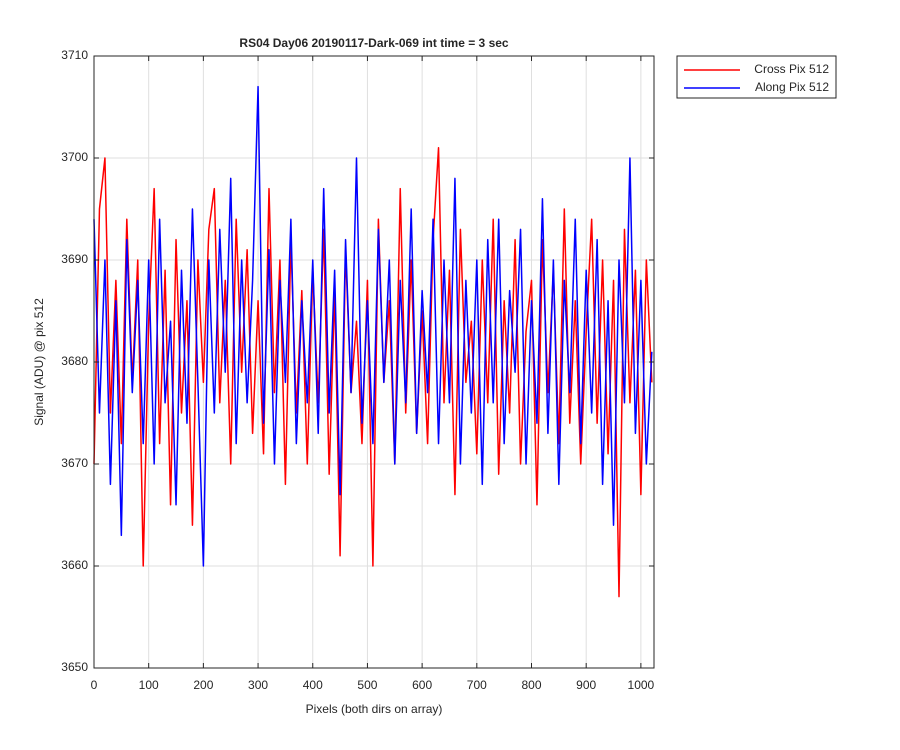 Image resolution: width=900 pixels, height=750 pixels. What do you see at coordinates (74, 565) in the screenshot?
I see `y-tick-label: 3660` at bounding box center [74, 565].